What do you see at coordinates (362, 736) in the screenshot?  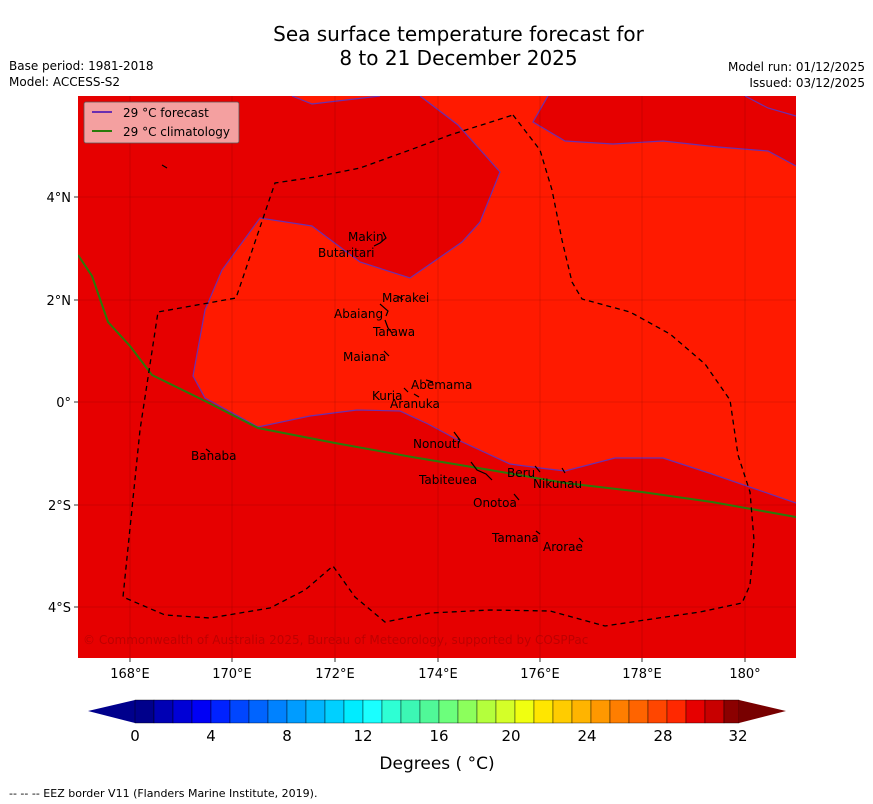 I see `cbar-tick-12: 12` at bounding box center [362, 736].